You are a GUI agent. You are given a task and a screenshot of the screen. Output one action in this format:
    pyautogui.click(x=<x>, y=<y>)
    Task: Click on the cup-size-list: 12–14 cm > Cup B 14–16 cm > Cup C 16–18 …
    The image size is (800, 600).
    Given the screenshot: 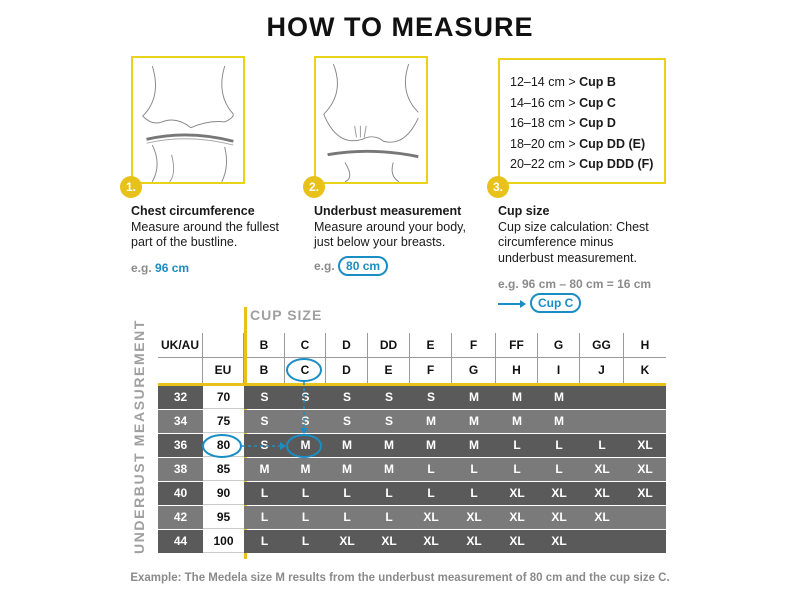 What is the action you would take?
    pyautogui.click(x=582, y=121)
    